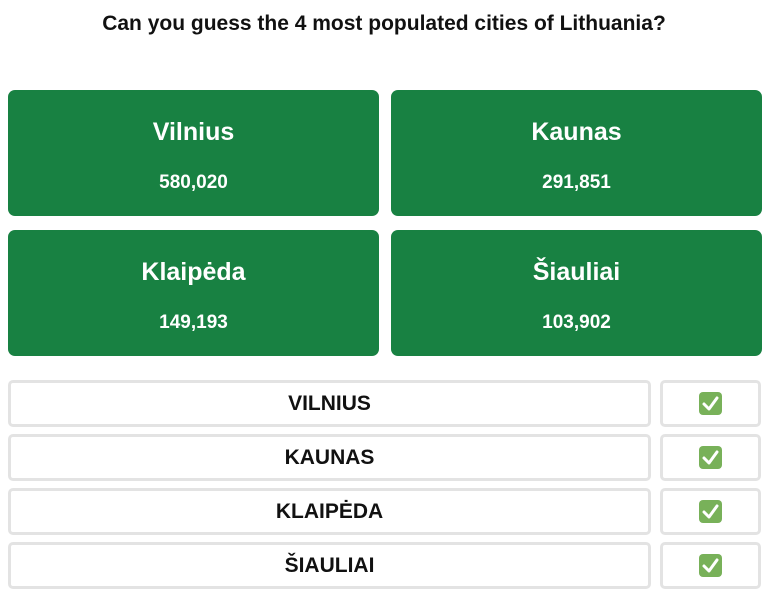  What do you see at coordinates (329, 565) in the screenshot?
I see `guess-field: ŠIAULIAI` at bounding box center [329, 565].